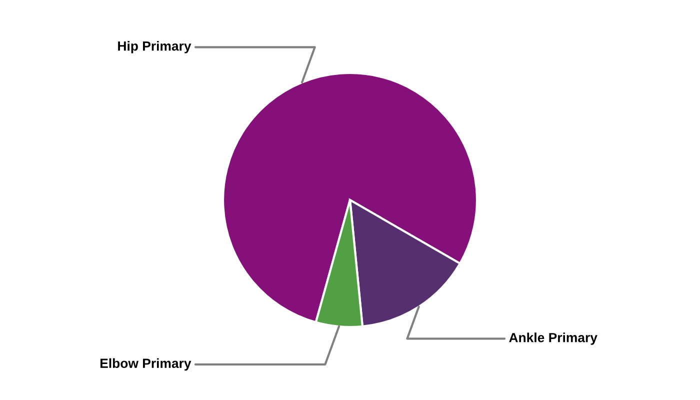  Describe the element at coordinates (553, 338) in the screenshot. I see `slice-label: Ankle Primary` at that location.